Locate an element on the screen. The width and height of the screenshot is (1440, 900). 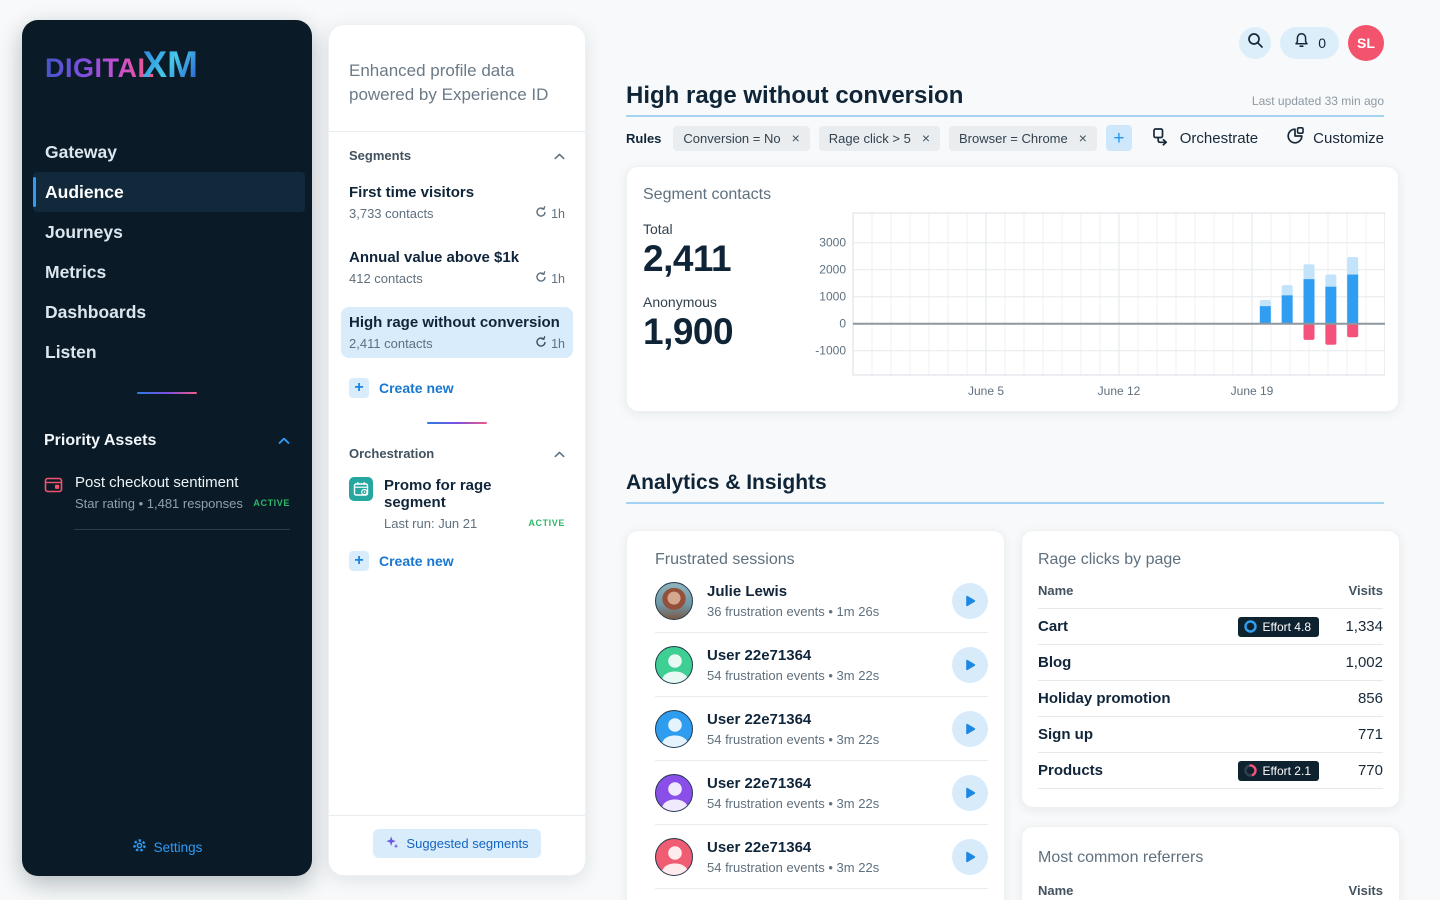
last-updated: Last updated 33 min ago is located at coordinates (1317, 101).